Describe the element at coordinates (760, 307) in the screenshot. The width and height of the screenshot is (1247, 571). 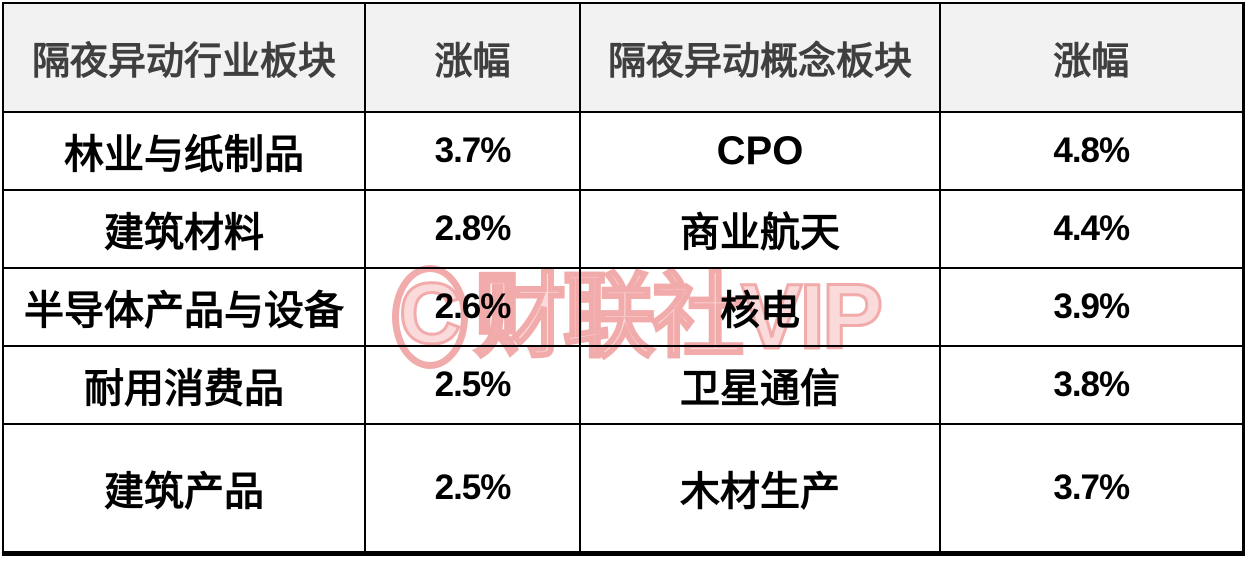
I see `concept-name: 核电` at that location.